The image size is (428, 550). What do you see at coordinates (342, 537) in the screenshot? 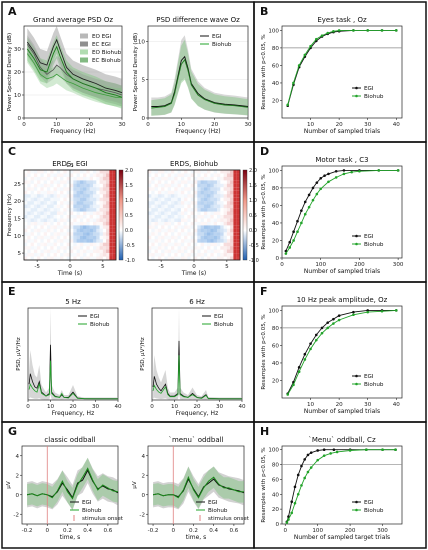
I see `x-axis-label: Number of sampled target trials` at bounding box center [342, 537].